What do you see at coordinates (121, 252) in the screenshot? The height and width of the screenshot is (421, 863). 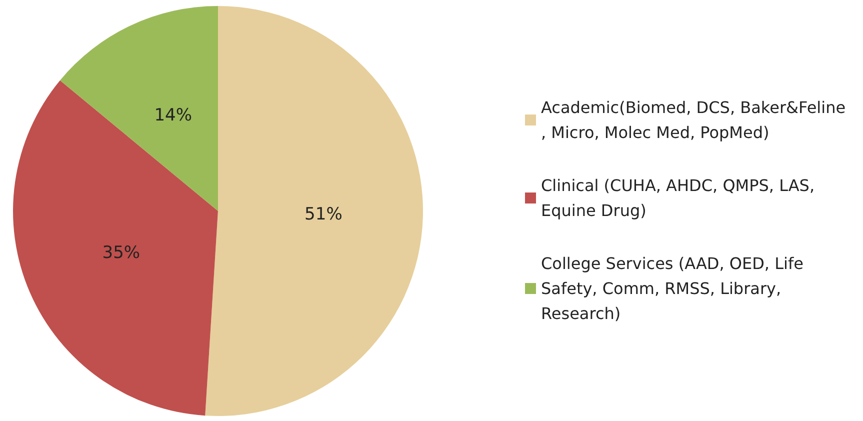 I see `data-label: 35%` at bounding box center [121, 252].